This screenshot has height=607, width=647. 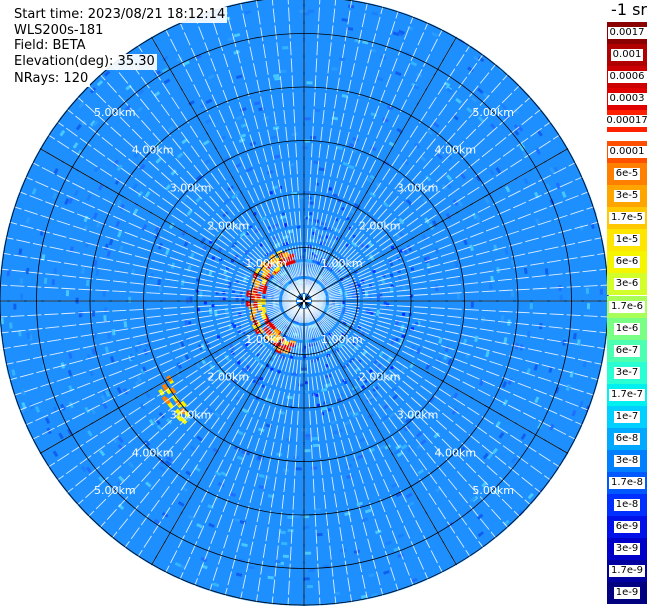 I want to click on colorbar-cell: 0.0017, so click(x=627, y=33).